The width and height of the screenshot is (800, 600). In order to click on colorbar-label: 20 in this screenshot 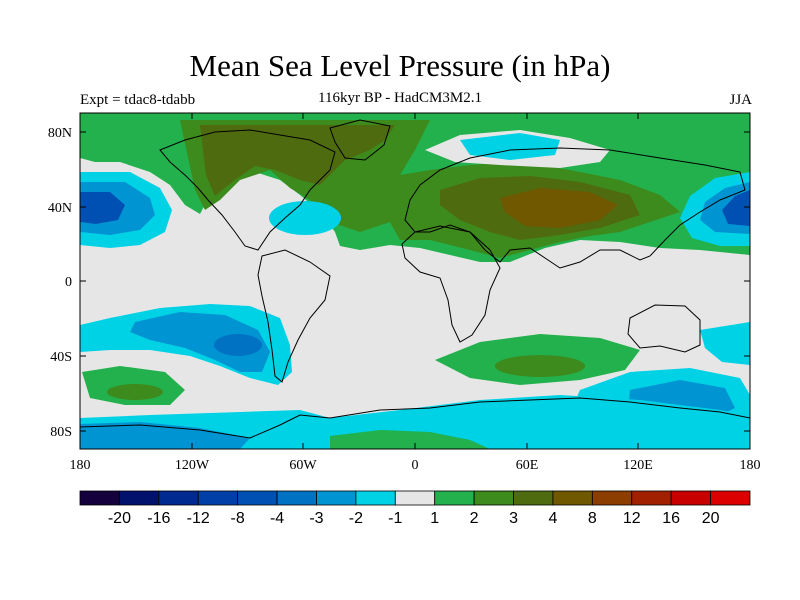, I will do `click(711, 518)`.